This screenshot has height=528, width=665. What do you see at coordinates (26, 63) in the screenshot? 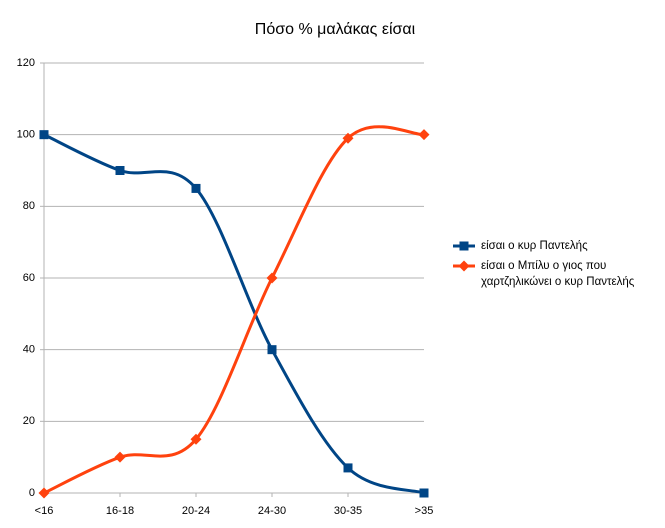
I see `y-tick-label: 120` at bounding box center [26, 63].